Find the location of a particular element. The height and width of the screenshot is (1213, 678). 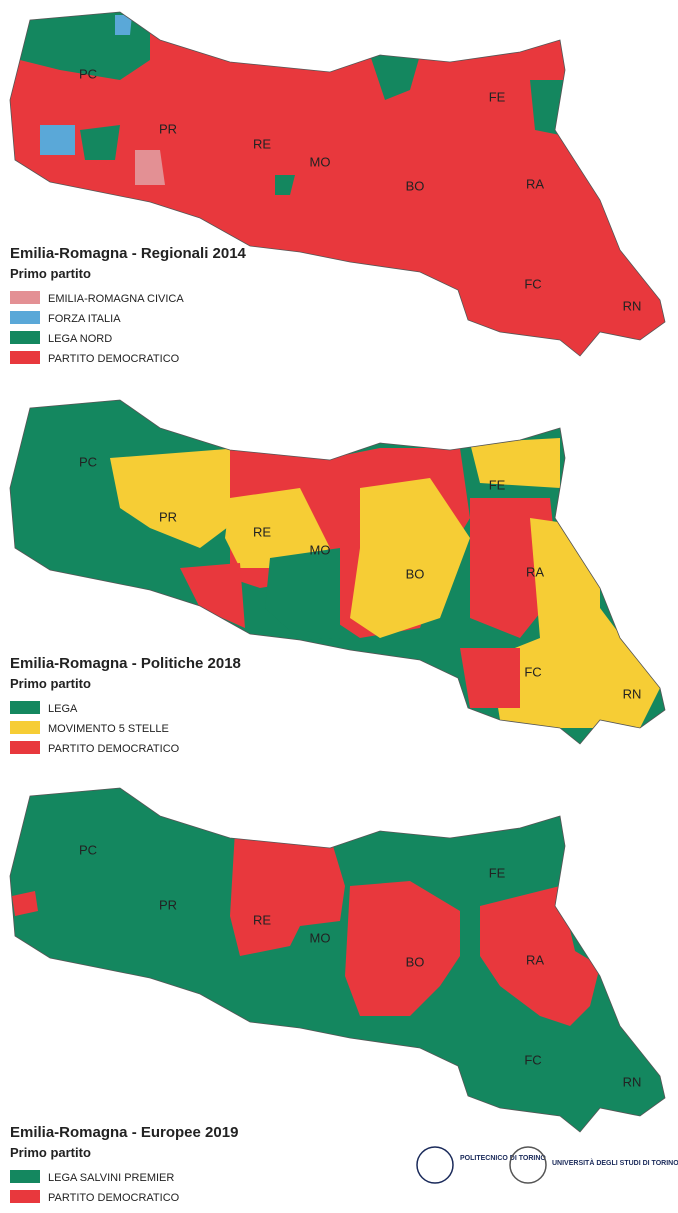

legend-label: LEGA is located at coordinates (63, 709).